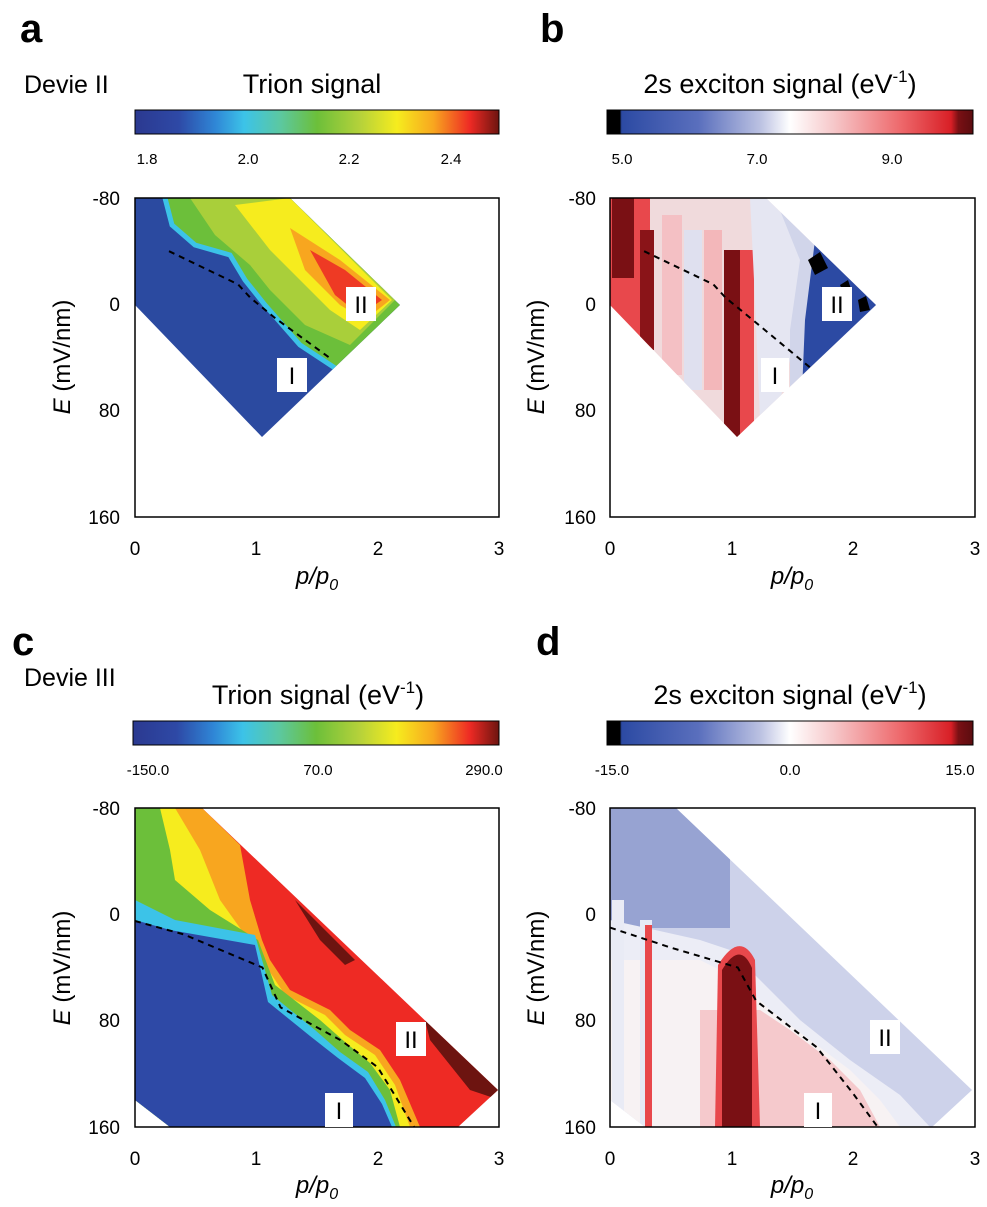 Image resolution: width=987 pixels, height=1207 pixels. What do you see at coordinates (552, 29) in the screenshot?
I see `panel-letter-b: b` at bounding box center [552, 29].